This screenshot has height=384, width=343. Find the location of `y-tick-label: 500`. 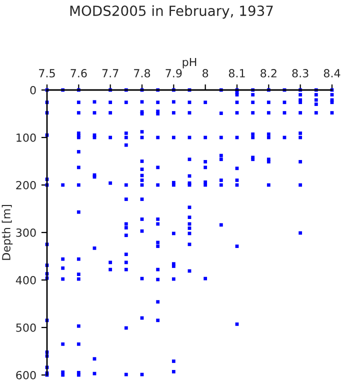

y-tick-label: 500 is located at coordinates (26, 327).